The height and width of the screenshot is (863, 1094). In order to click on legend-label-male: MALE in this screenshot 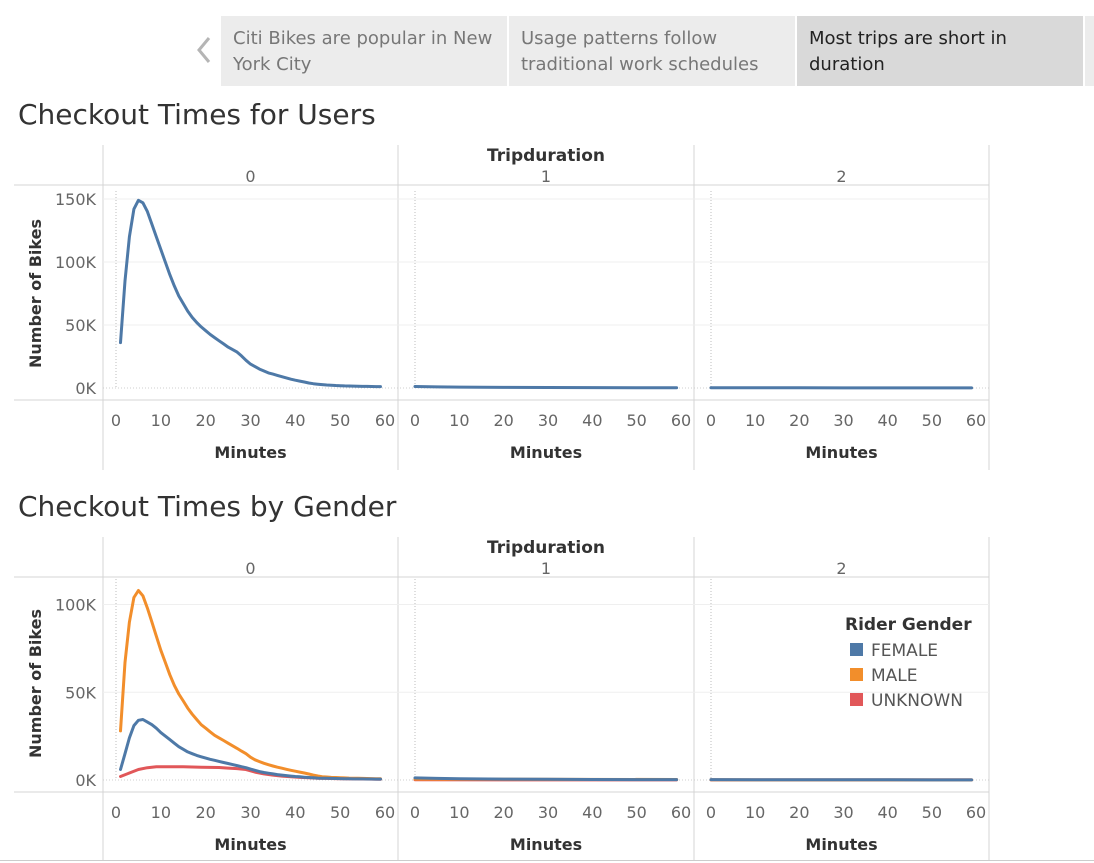, I will do `click(894, 676)`.